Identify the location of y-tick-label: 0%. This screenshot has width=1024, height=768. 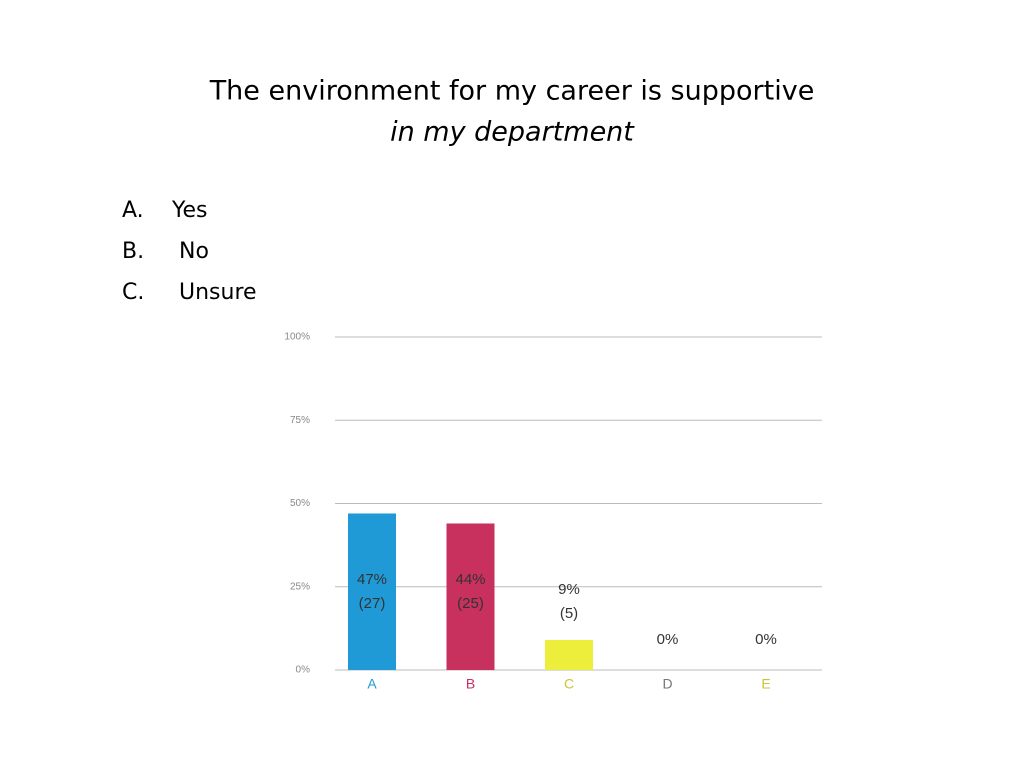
(303, 670).